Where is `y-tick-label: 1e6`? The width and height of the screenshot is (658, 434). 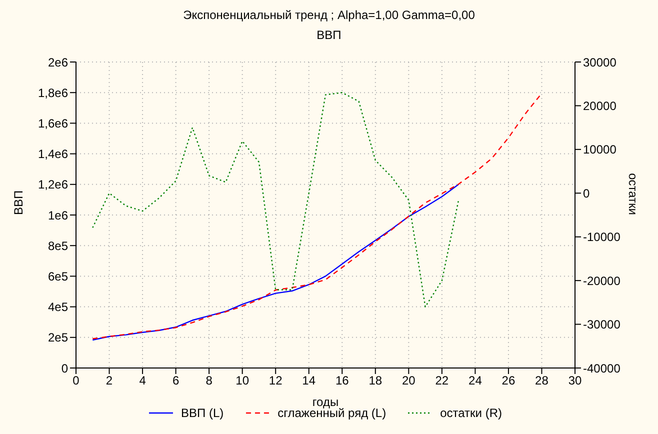
y-tick-label: 1e6 is located at coordinates (58, 215).